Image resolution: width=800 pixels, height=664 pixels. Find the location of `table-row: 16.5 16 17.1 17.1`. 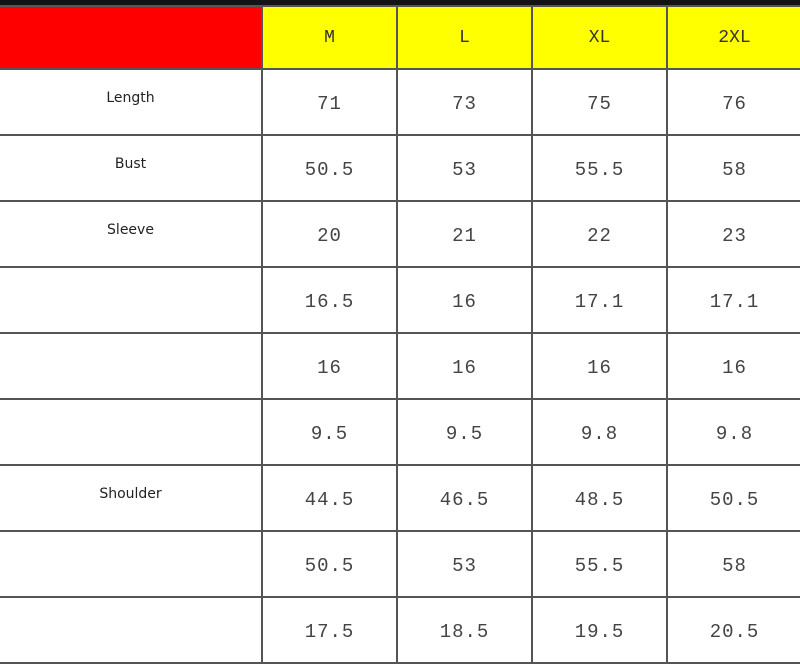

table-row: 16.5 16 17.1 17.1 is located at coordinates (400, 300).